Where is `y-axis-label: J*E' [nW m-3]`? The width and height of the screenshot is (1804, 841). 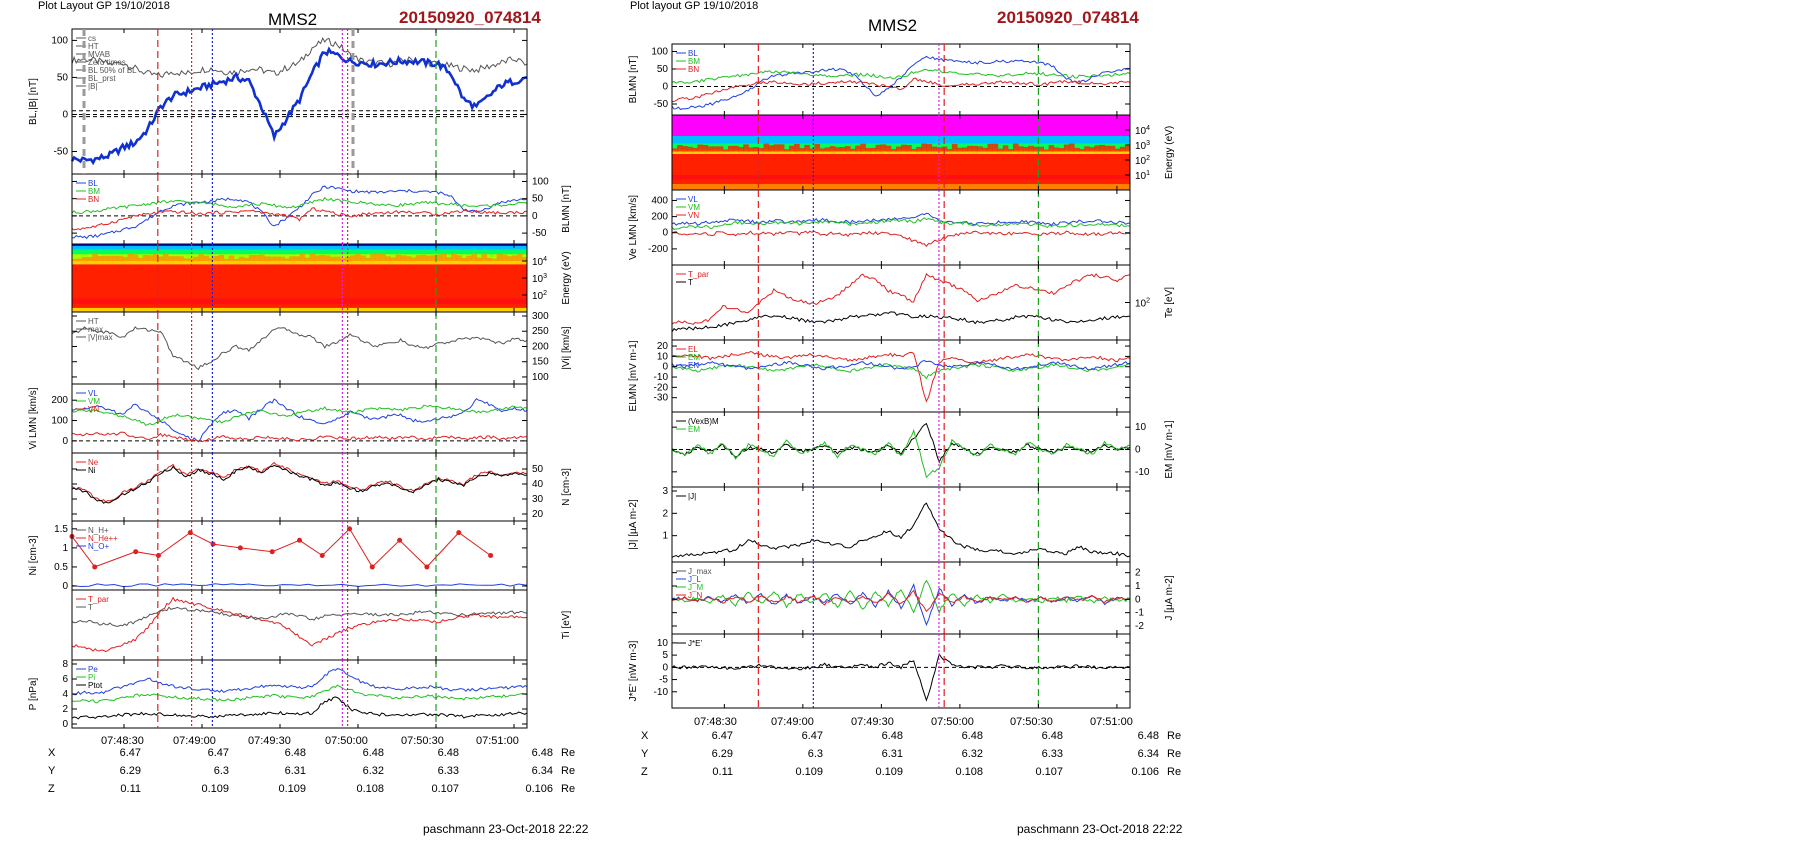 y-axis-label: J*E' [nW m-3] is located at coordinates (633, 670).